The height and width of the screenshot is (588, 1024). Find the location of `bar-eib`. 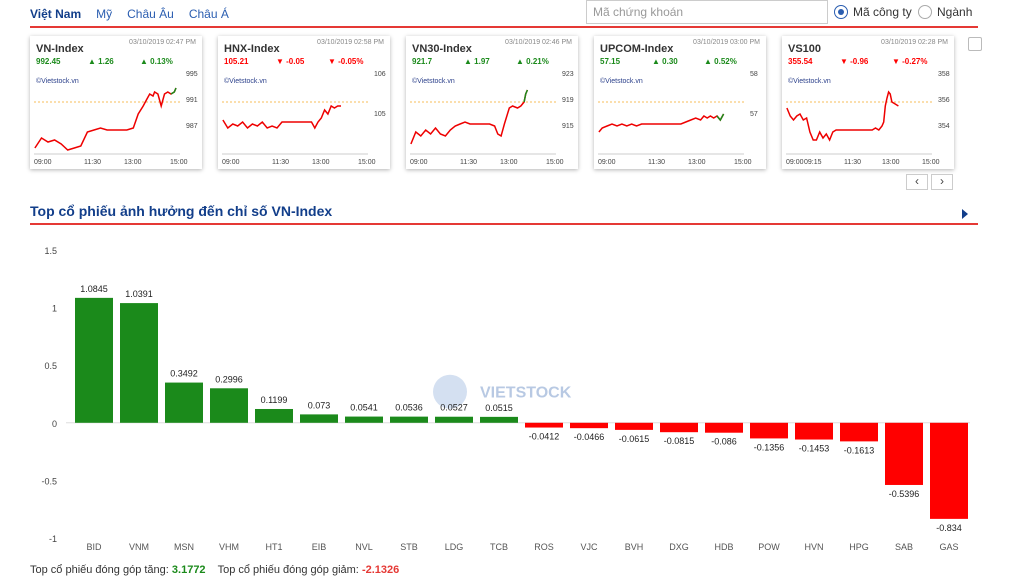

bar-eib is located at coordinates (319, 418).